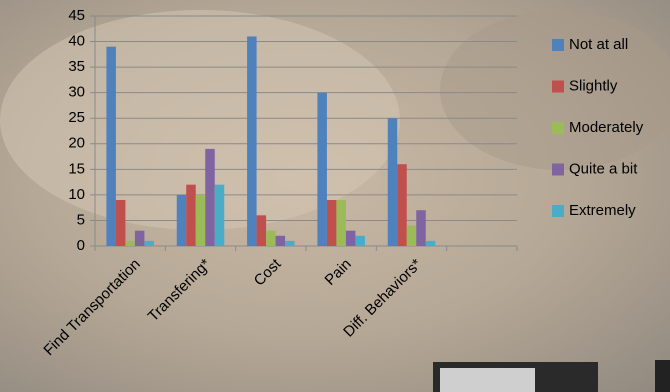 The height and width of the screenshot is (392, 670). Describe the element at coordinates (598, 44) in the screenshot. I see `legend-label: Not at all` at that location.